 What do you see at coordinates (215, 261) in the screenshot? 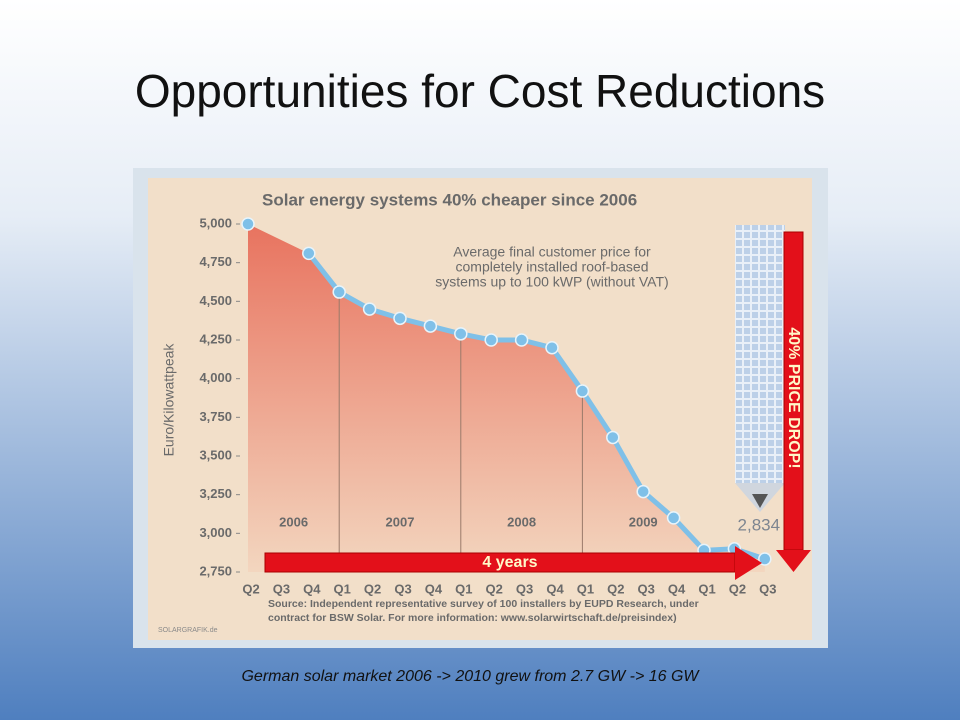
I see `y-tick-label: 4,750` at bounding box center [215, 261].